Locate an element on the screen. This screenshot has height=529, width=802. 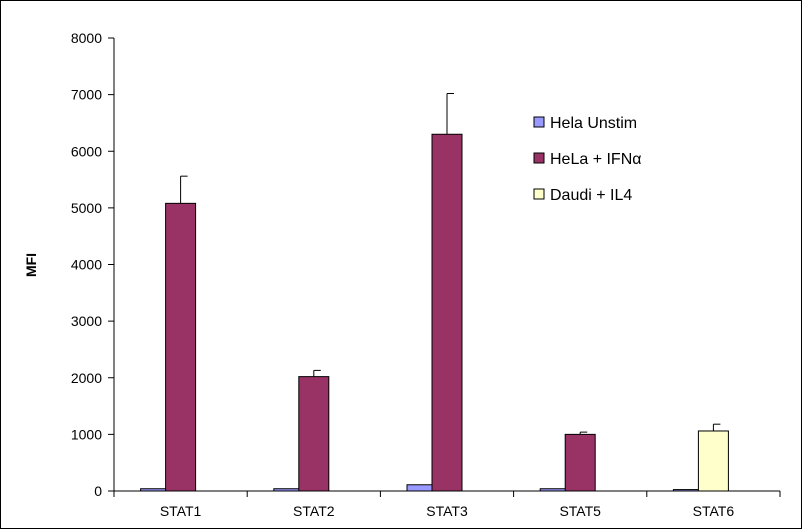
legend-label: Hela Unstim is located at coordinates (593, 123).